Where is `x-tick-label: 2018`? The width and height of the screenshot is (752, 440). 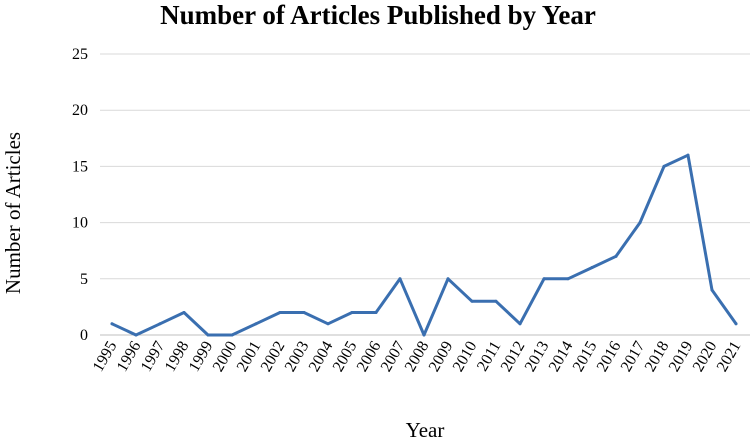
x-tick-label: 2018 is located at coordinates (657, 357).